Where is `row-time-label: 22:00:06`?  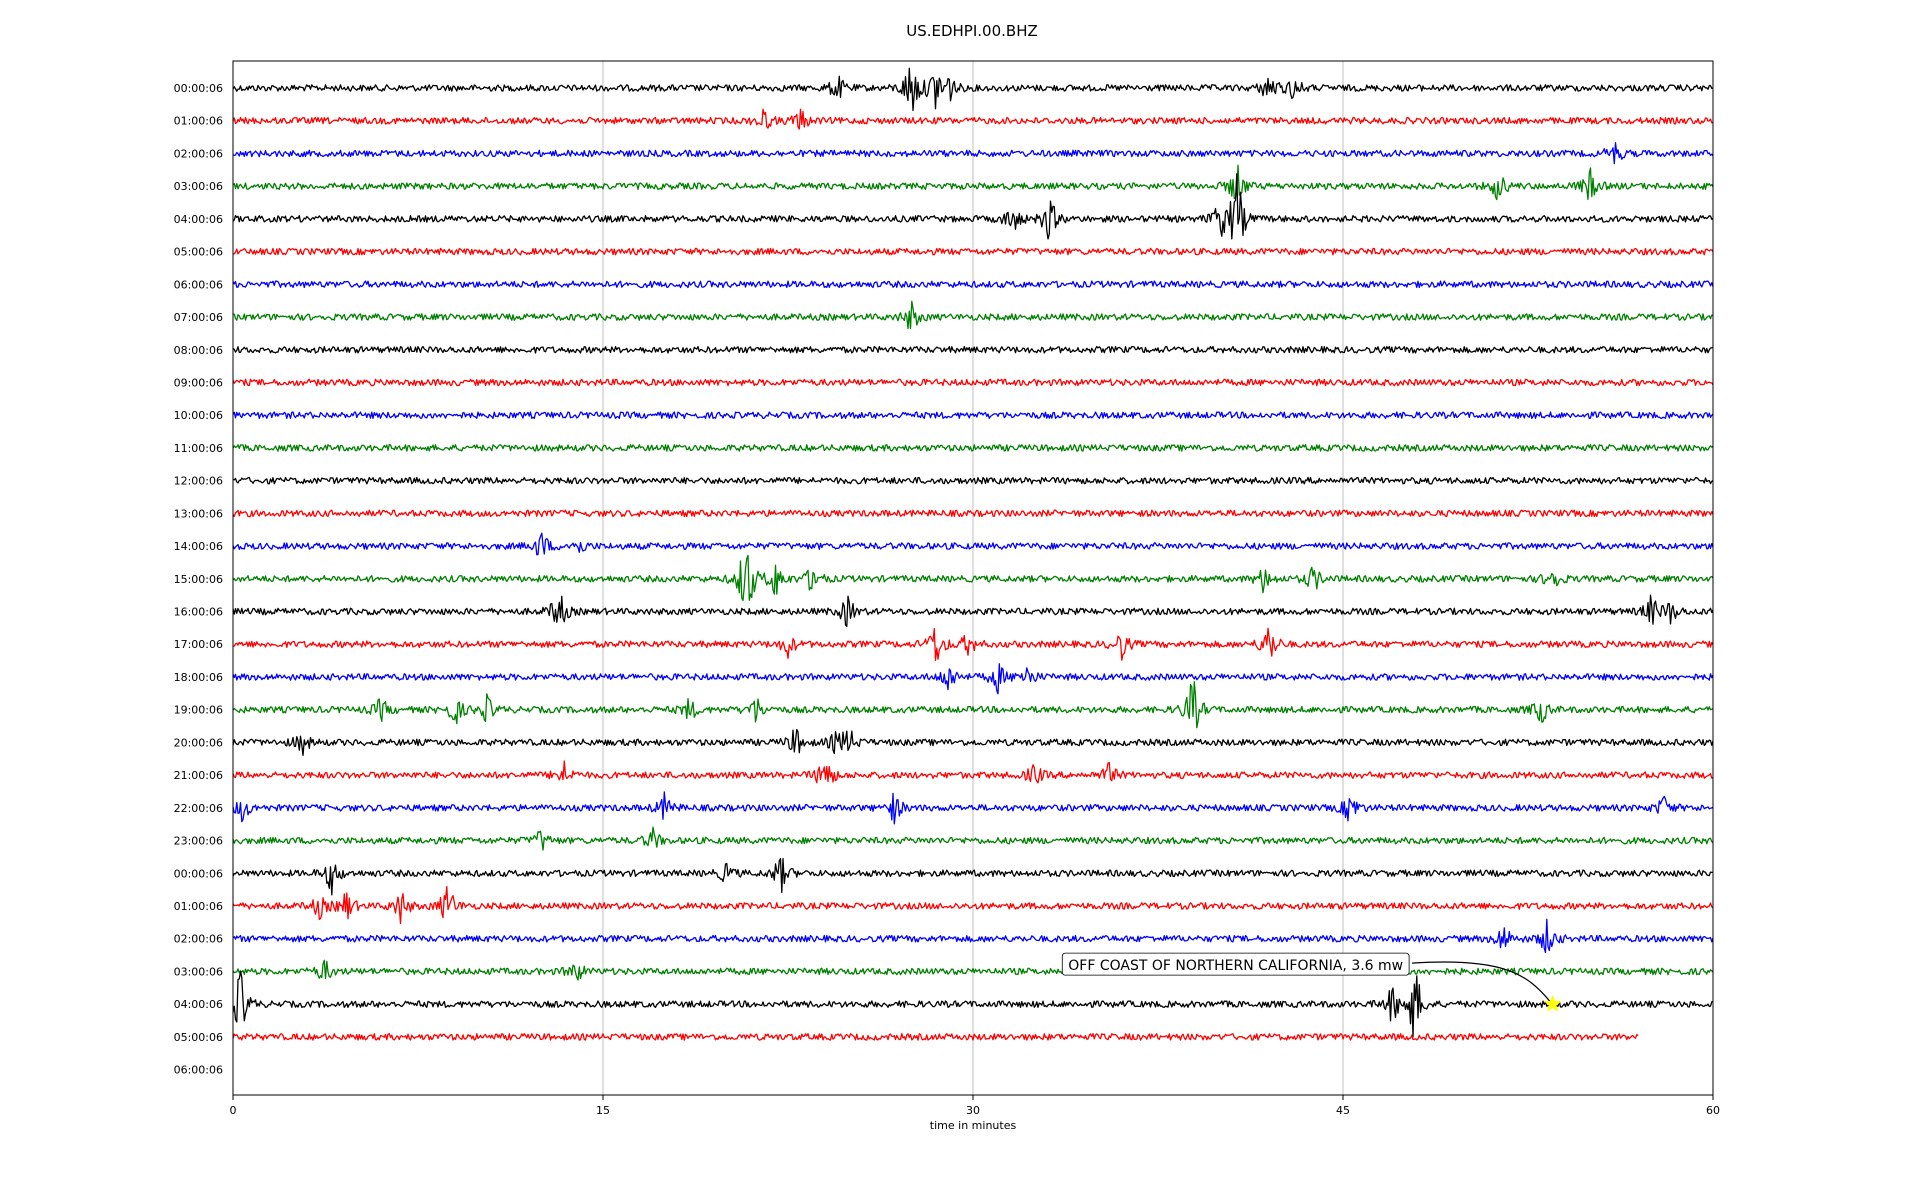 row-time-label: 22:00:06 is located at coordinates (198, 808).